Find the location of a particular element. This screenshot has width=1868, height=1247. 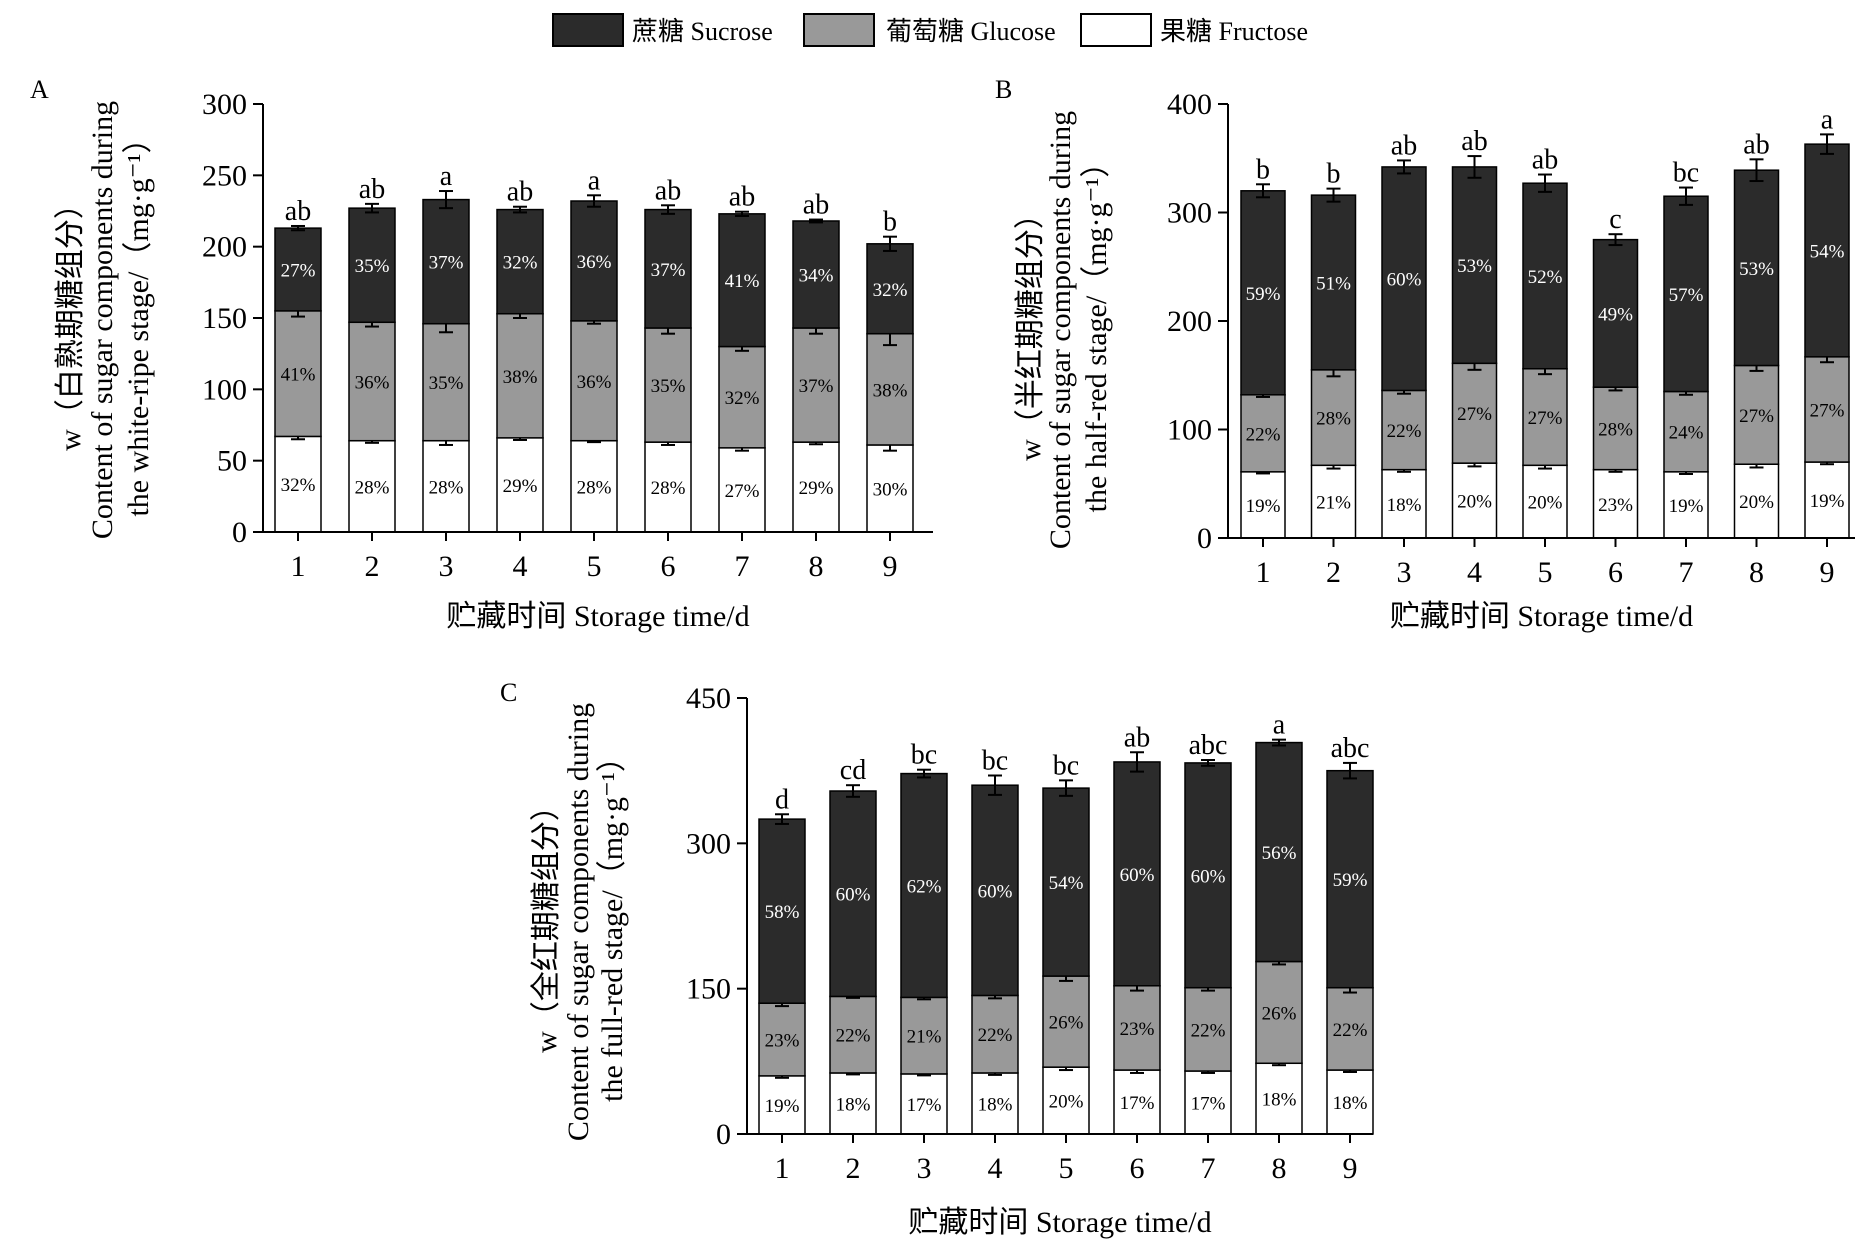

percent-label: 51% is located at coordinates (1333, 283).